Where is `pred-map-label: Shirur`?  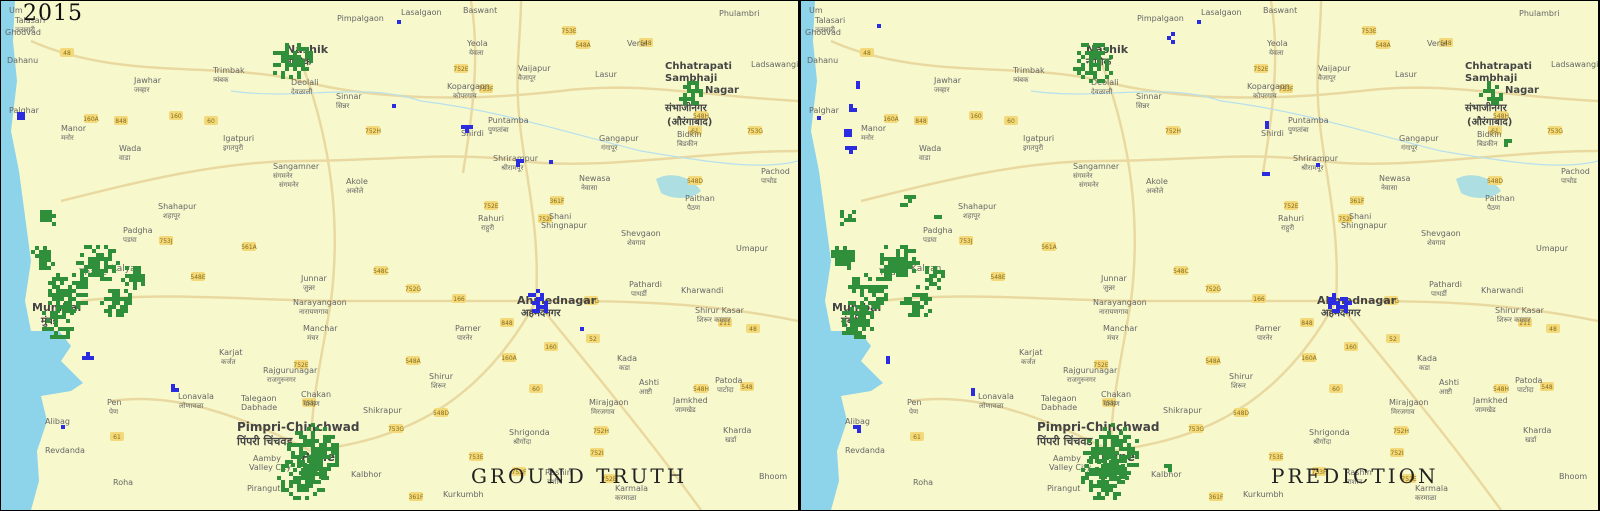 pred-map-label: Shirur is located at coordinates (1241, 376).